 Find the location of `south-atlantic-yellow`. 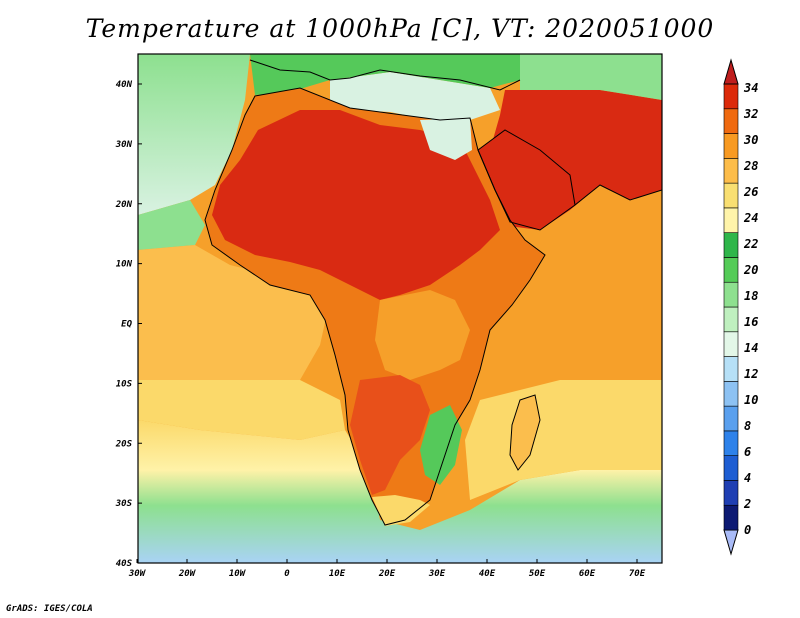

south-atlantic-yellow is located at coordinates (241, 410).